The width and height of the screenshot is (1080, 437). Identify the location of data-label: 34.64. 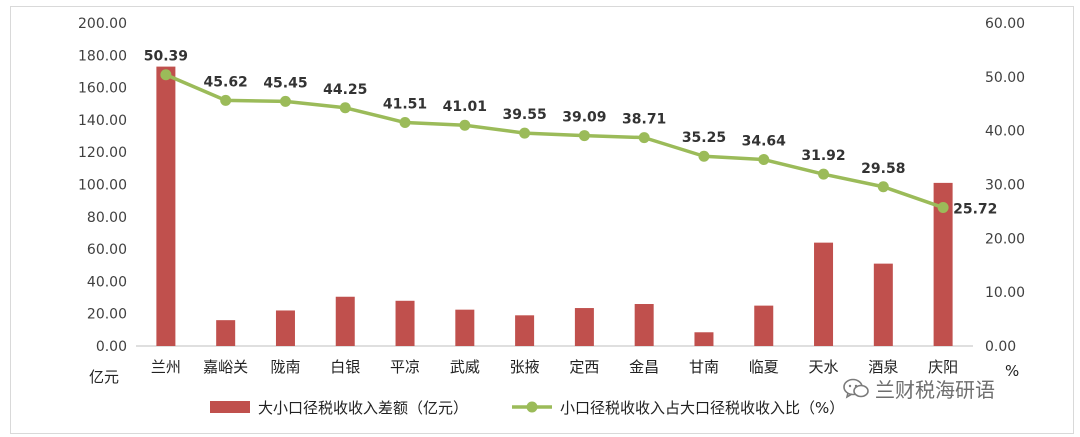
(764, 142).